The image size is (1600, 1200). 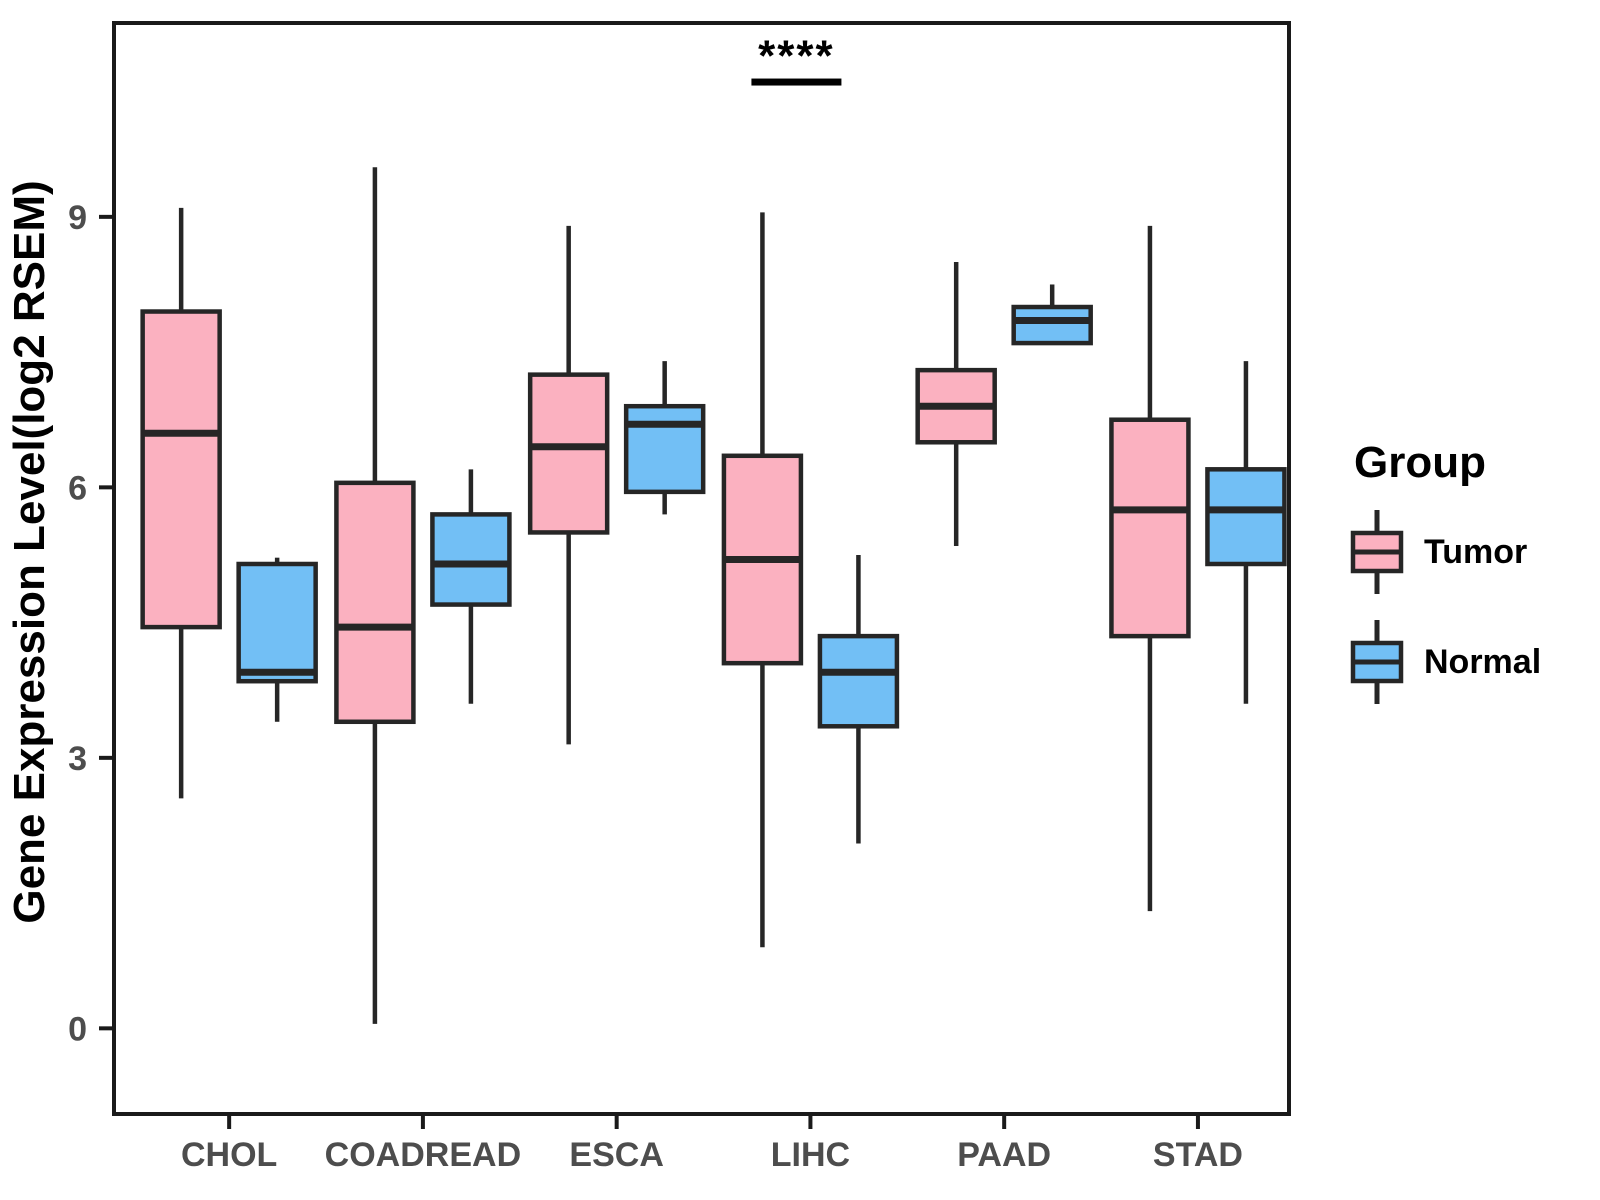 I want to click on box-normal-coadread, so click(x=471, y=586).